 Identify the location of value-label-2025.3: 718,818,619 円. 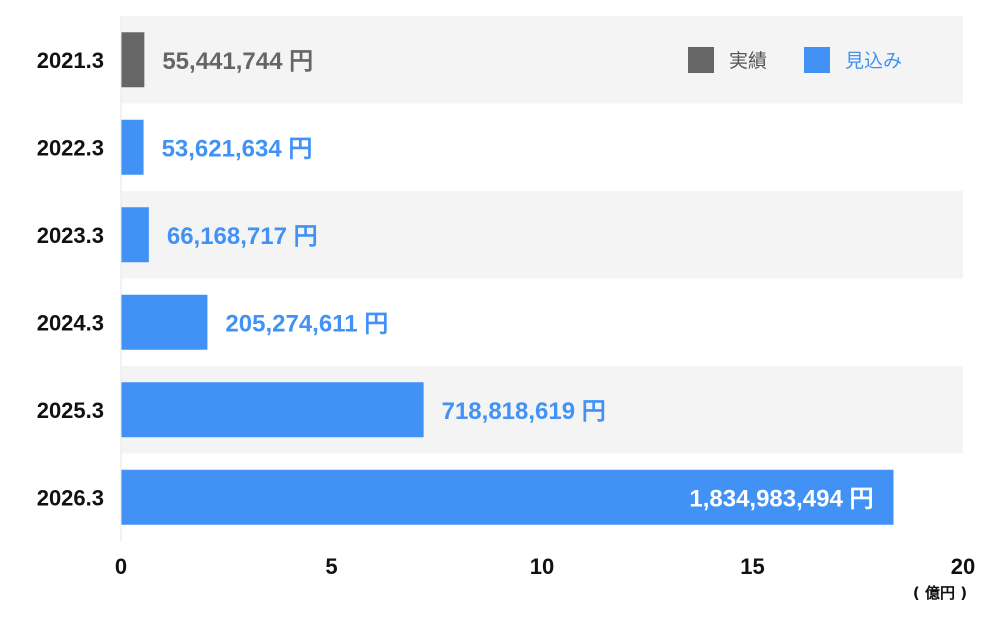
(524, 411).